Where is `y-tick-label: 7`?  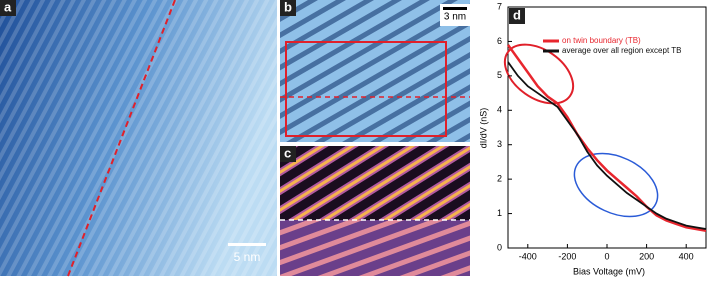
y-tick-label: 7 is located at coordinates (499, 6).